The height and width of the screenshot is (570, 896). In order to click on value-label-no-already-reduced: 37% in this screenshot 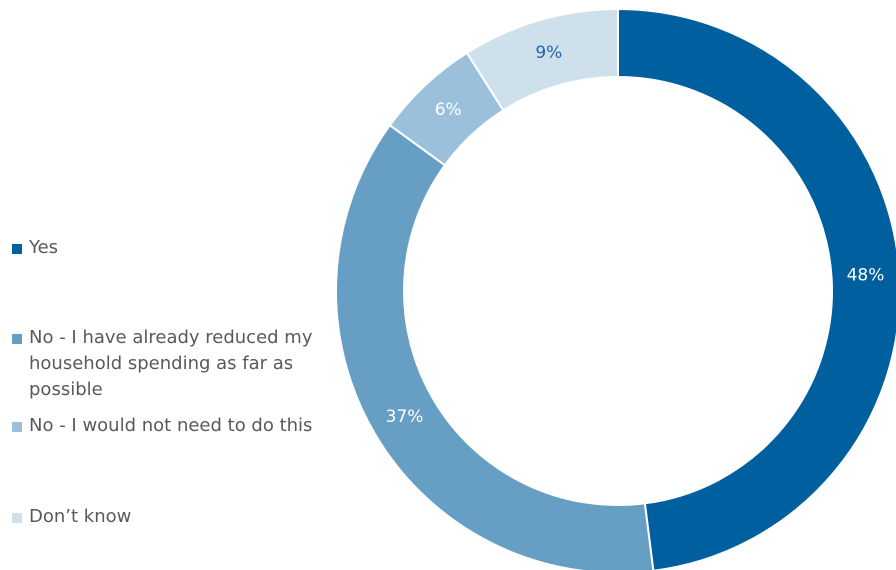, I will do `click(405, 417)`.